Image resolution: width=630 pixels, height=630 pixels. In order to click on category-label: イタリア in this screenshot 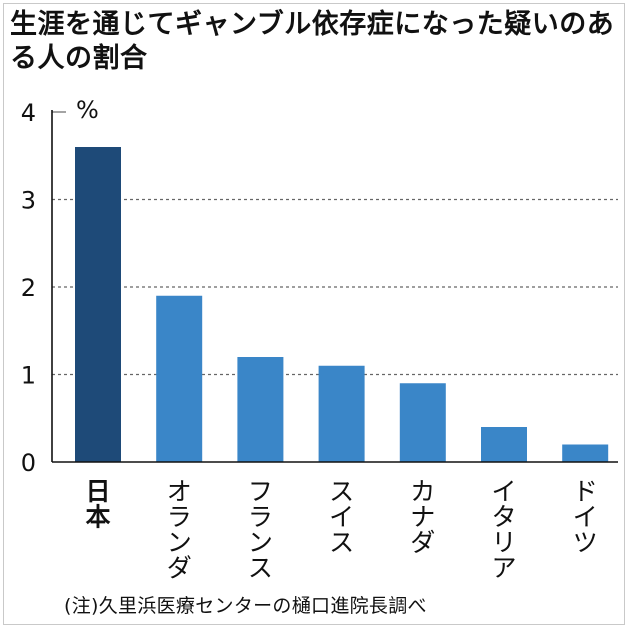, I will do `click(503, 530)`.